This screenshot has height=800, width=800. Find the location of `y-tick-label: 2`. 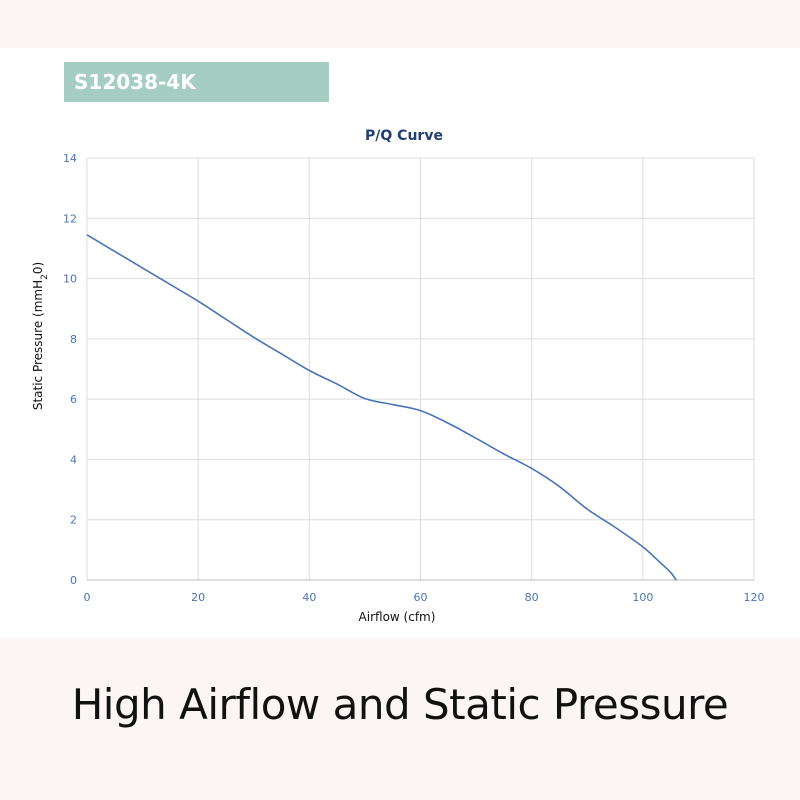

y-tick-label: 2 is located at coordinates (73, 520).